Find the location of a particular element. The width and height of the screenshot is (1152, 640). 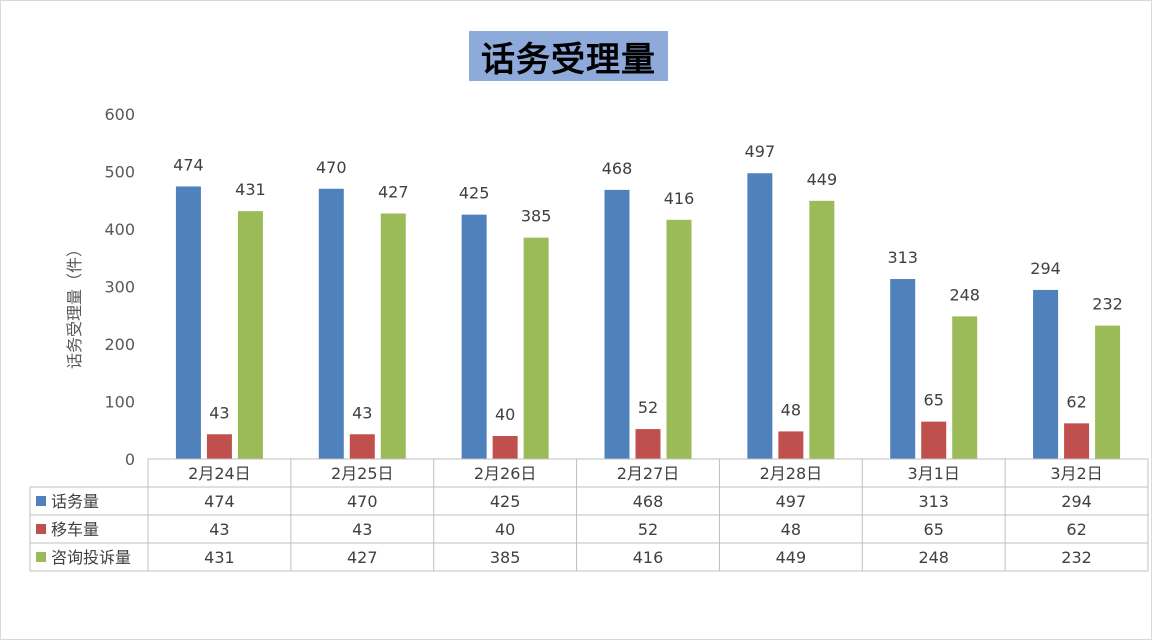

y-axis: 0 100 200 300 400 500 600 is located at coordinates (119, 287).